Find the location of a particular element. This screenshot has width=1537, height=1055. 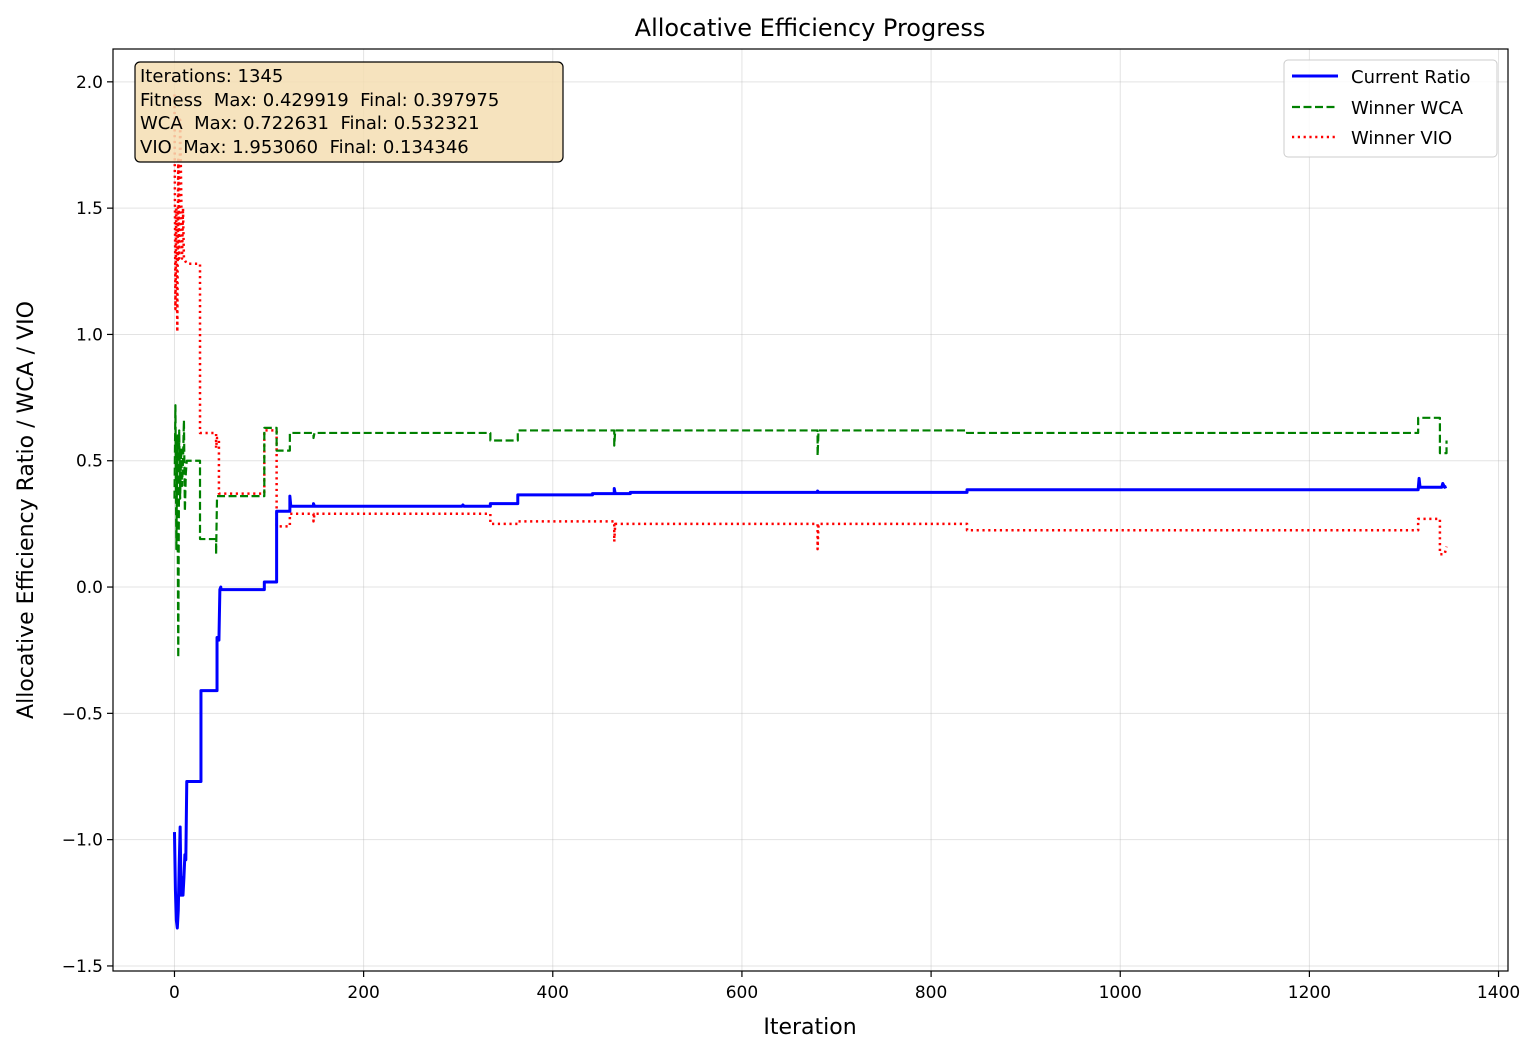

annotation-line-vio: VIO Max: 1.953060 Final: 0.134346 is located at coordinates (304, 147).